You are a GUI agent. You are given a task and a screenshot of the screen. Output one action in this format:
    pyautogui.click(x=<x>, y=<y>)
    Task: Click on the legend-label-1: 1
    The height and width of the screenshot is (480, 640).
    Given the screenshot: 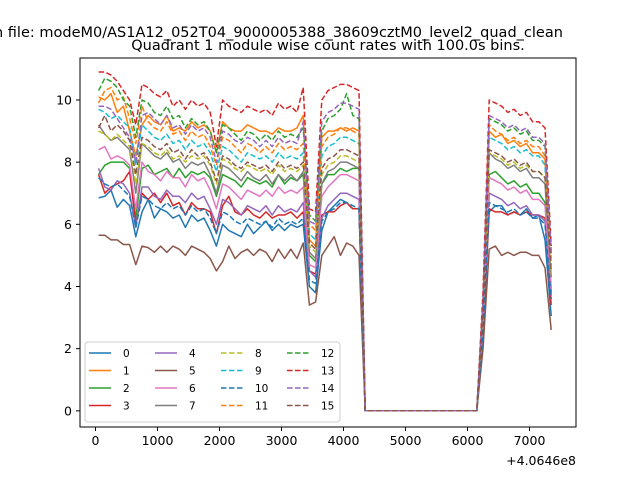 What is the action you would take?
    pyautogui.click(x=126, y=372)
    